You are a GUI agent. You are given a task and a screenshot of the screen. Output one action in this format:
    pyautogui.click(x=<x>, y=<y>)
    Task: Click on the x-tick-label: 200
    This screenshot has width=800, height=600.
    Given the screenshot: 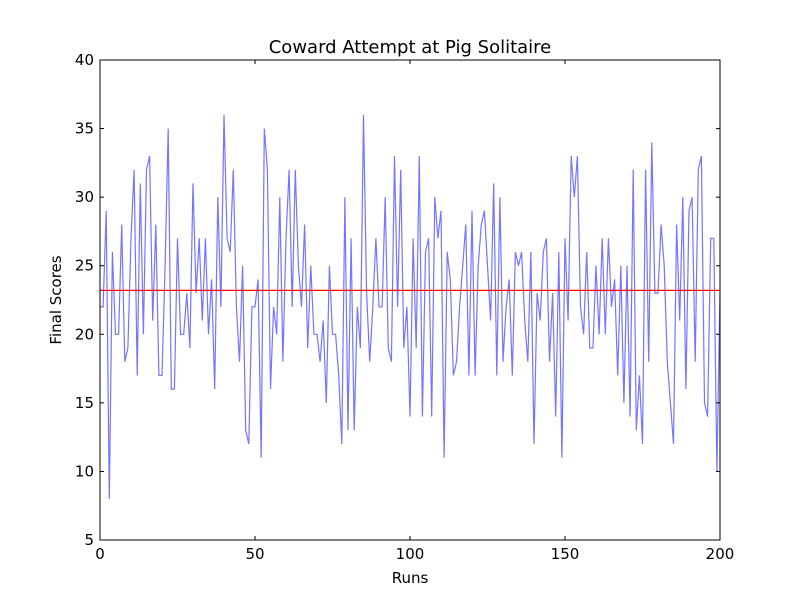 What is the action you would take?
    pyautogui.click(x=720, y=554)
    